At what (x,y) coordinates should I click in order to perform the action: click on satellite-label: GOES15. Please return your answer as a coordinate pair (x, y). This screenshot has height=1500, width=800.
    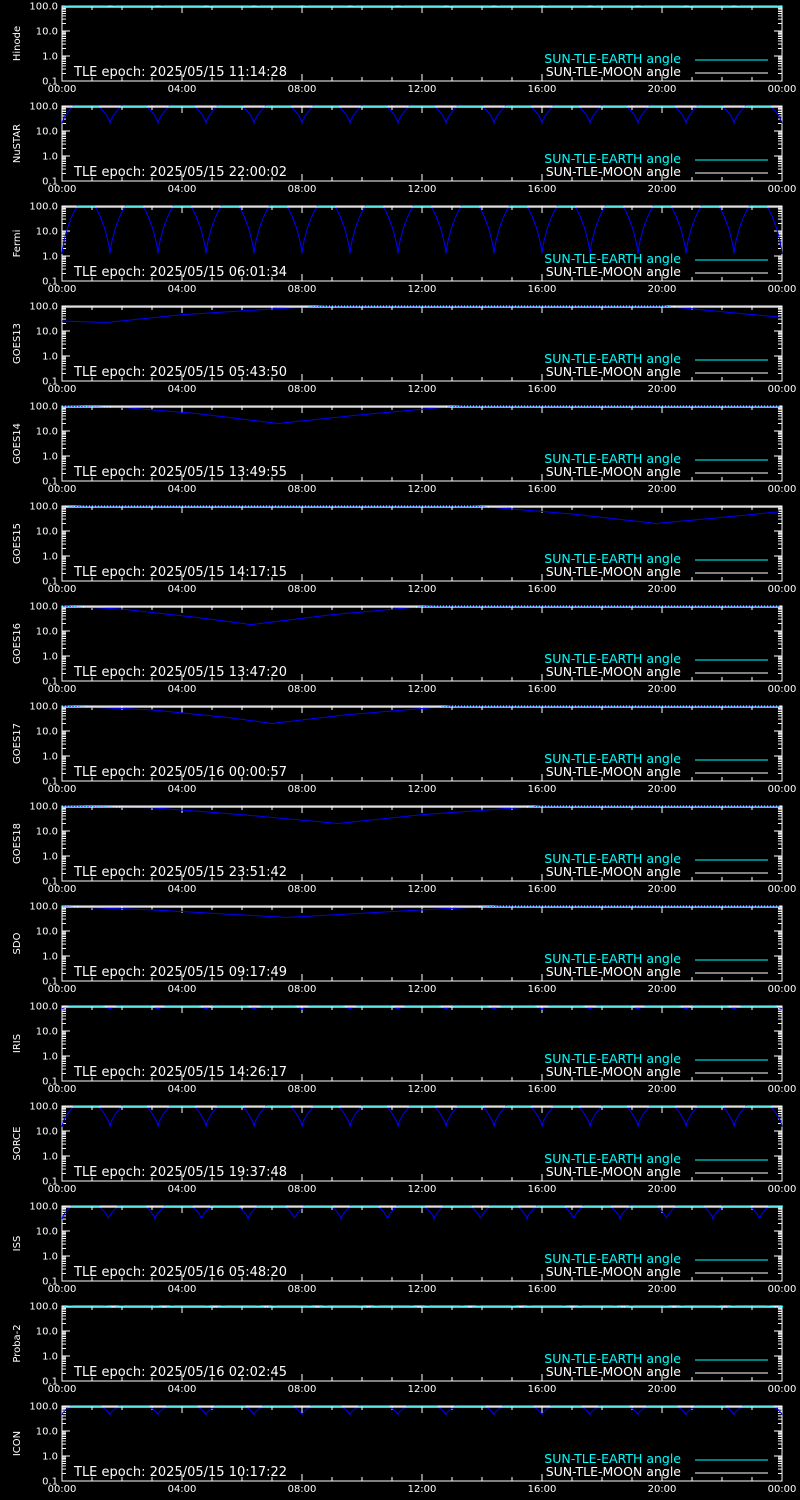
    Looking at the image, I should click on (17, 543).